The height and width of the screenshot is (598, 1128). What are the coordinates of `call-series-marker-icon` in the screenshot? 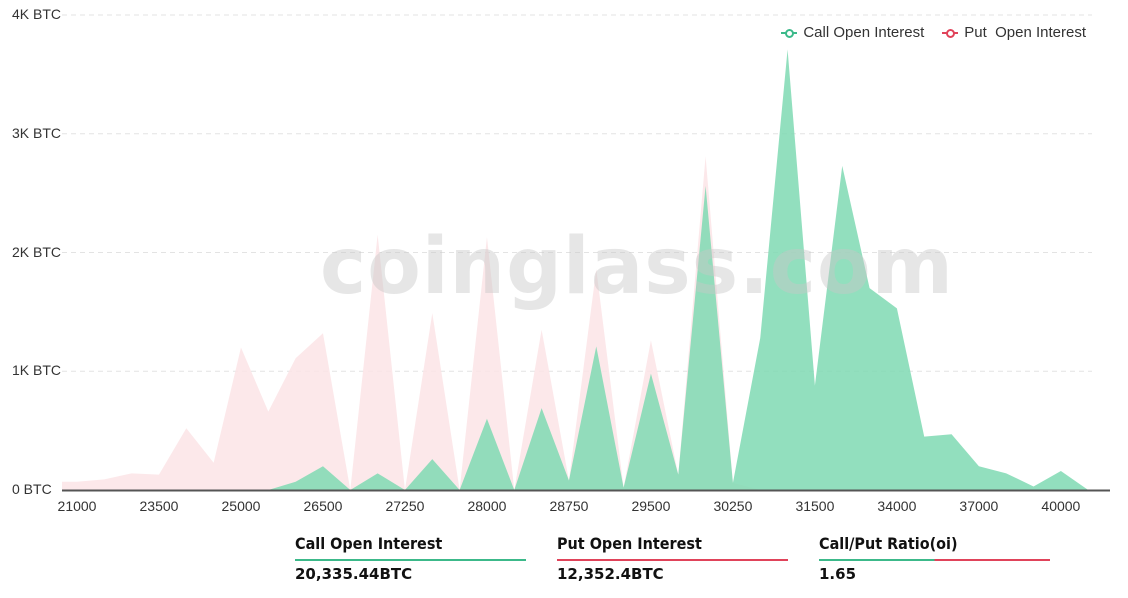 It's located at (789, 33).